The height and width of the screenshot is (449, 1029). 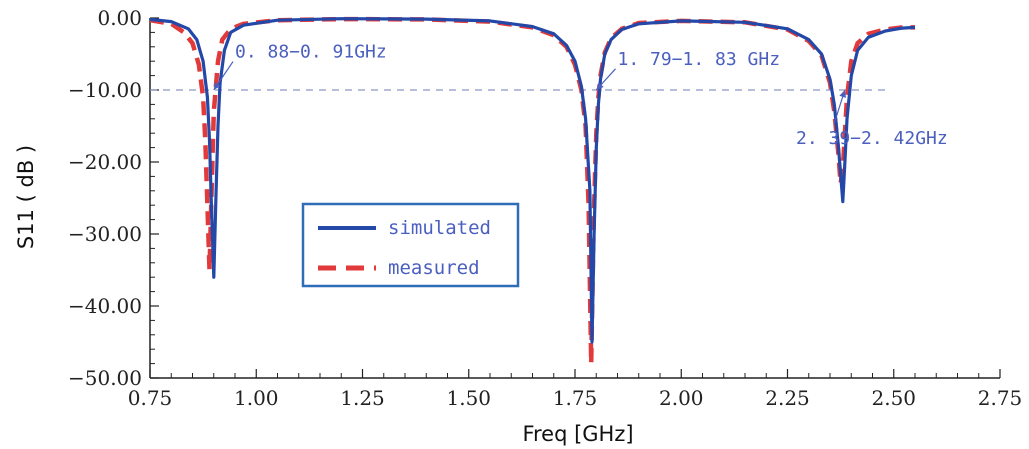 I want to click on legend-box, so click(x=410, y=245).